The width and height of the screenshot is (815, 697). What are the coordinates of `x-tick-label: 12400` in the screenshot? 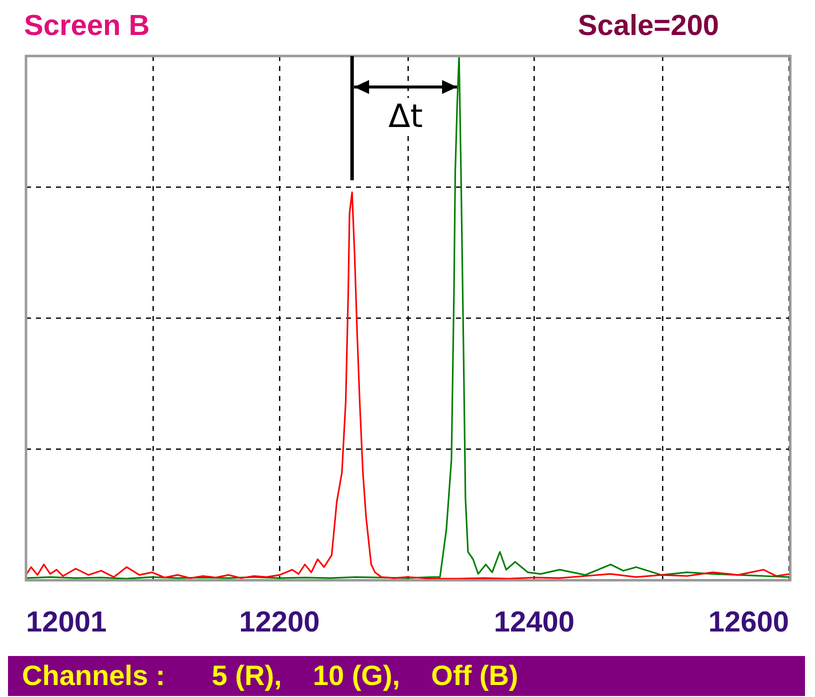 It's located at (534, 622).